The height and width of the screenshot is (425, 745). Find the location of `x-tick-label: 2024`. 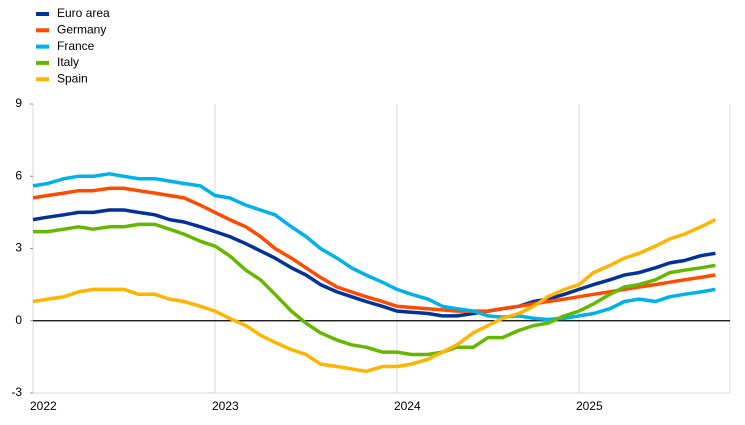

x-tick-label: 2024 is located at coordinates (407, 406).